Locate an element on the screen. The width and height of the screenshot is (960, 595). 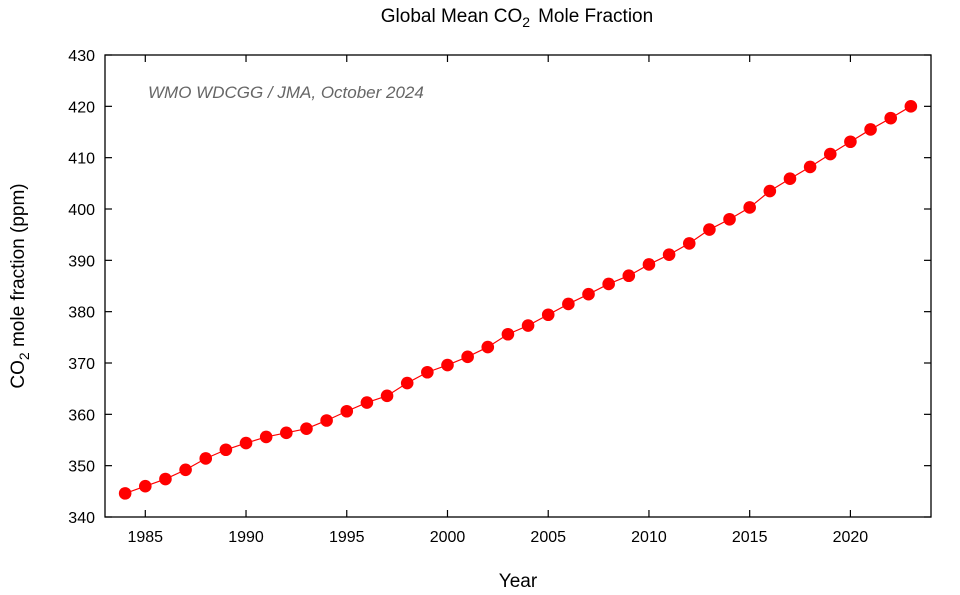
x-tick-label: 2020 is located at coordinates (851, 537).